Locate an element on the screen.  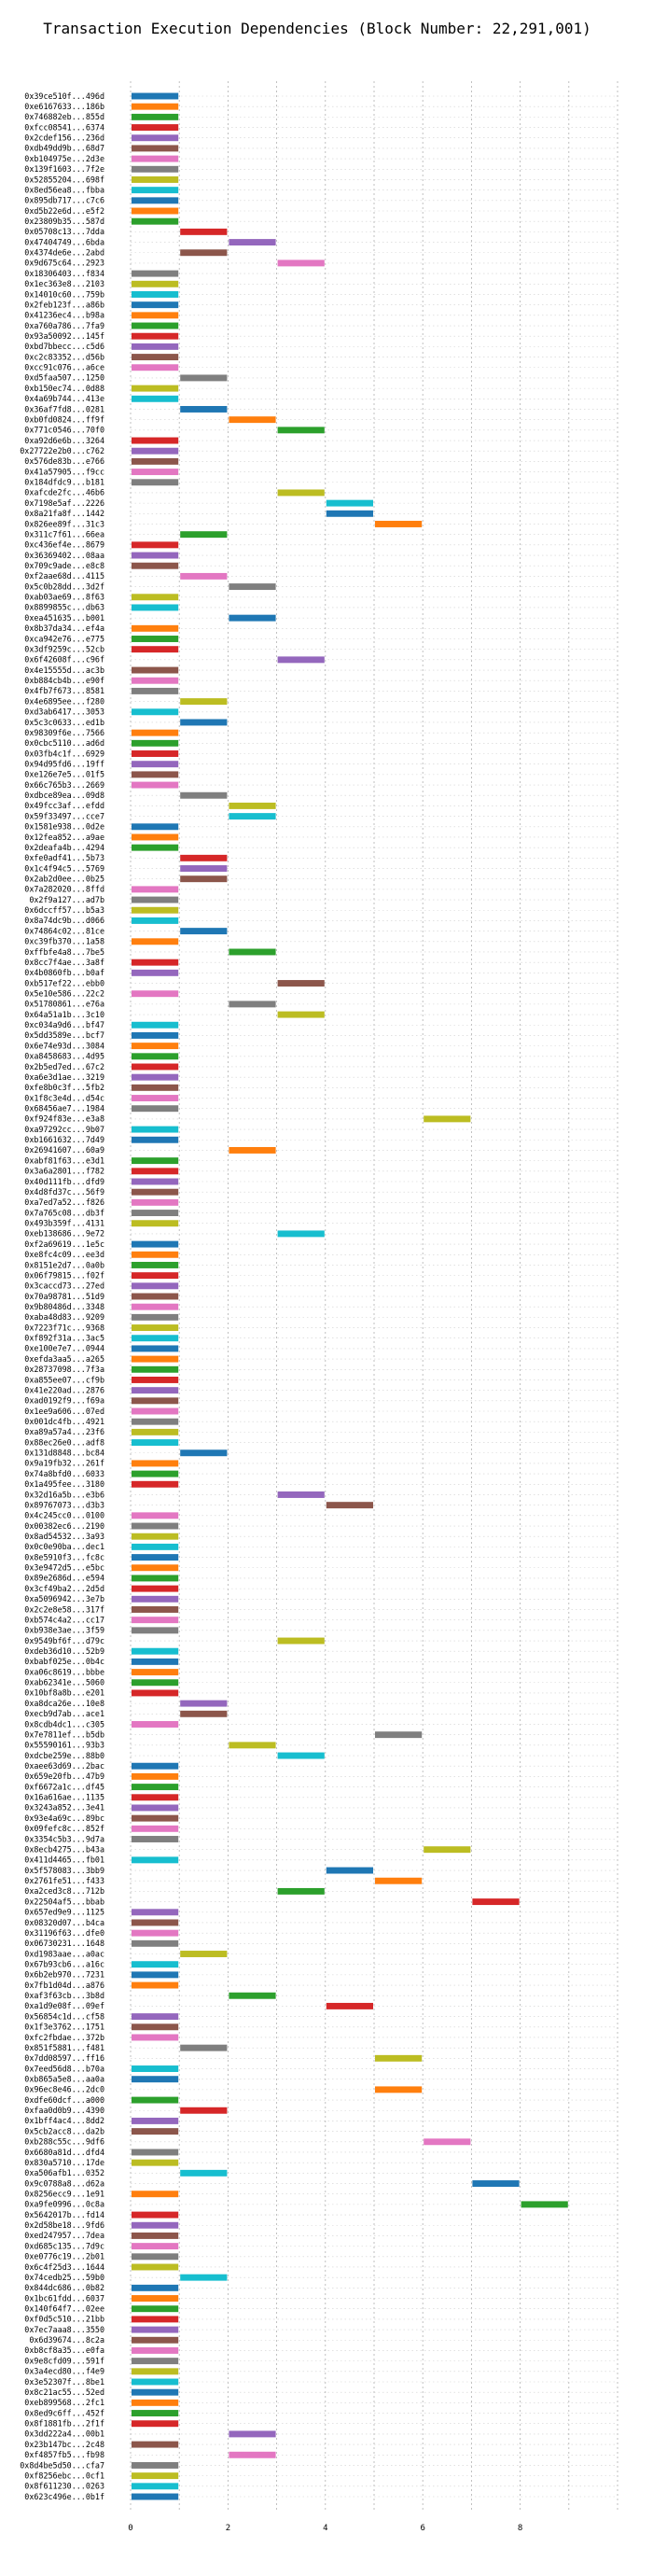
y-tick-label: 0xeb138686...9e72 is located at coordinates (64, 1234).